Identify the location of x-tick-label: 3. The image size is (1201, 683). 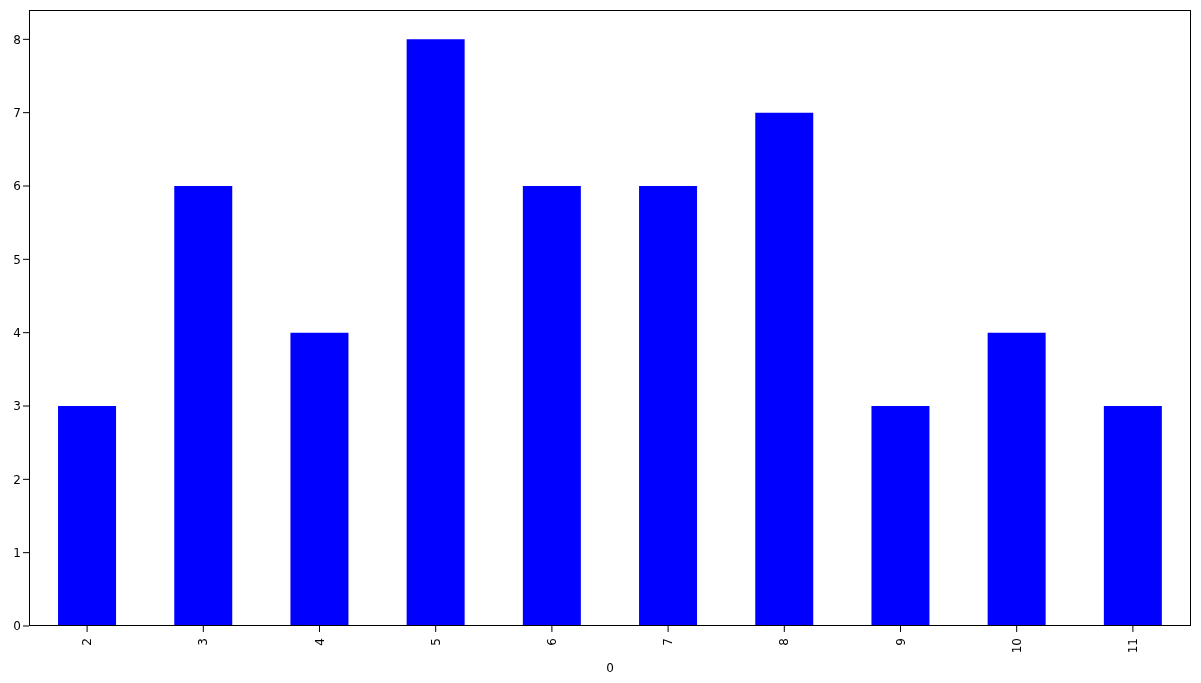
(203, 642).